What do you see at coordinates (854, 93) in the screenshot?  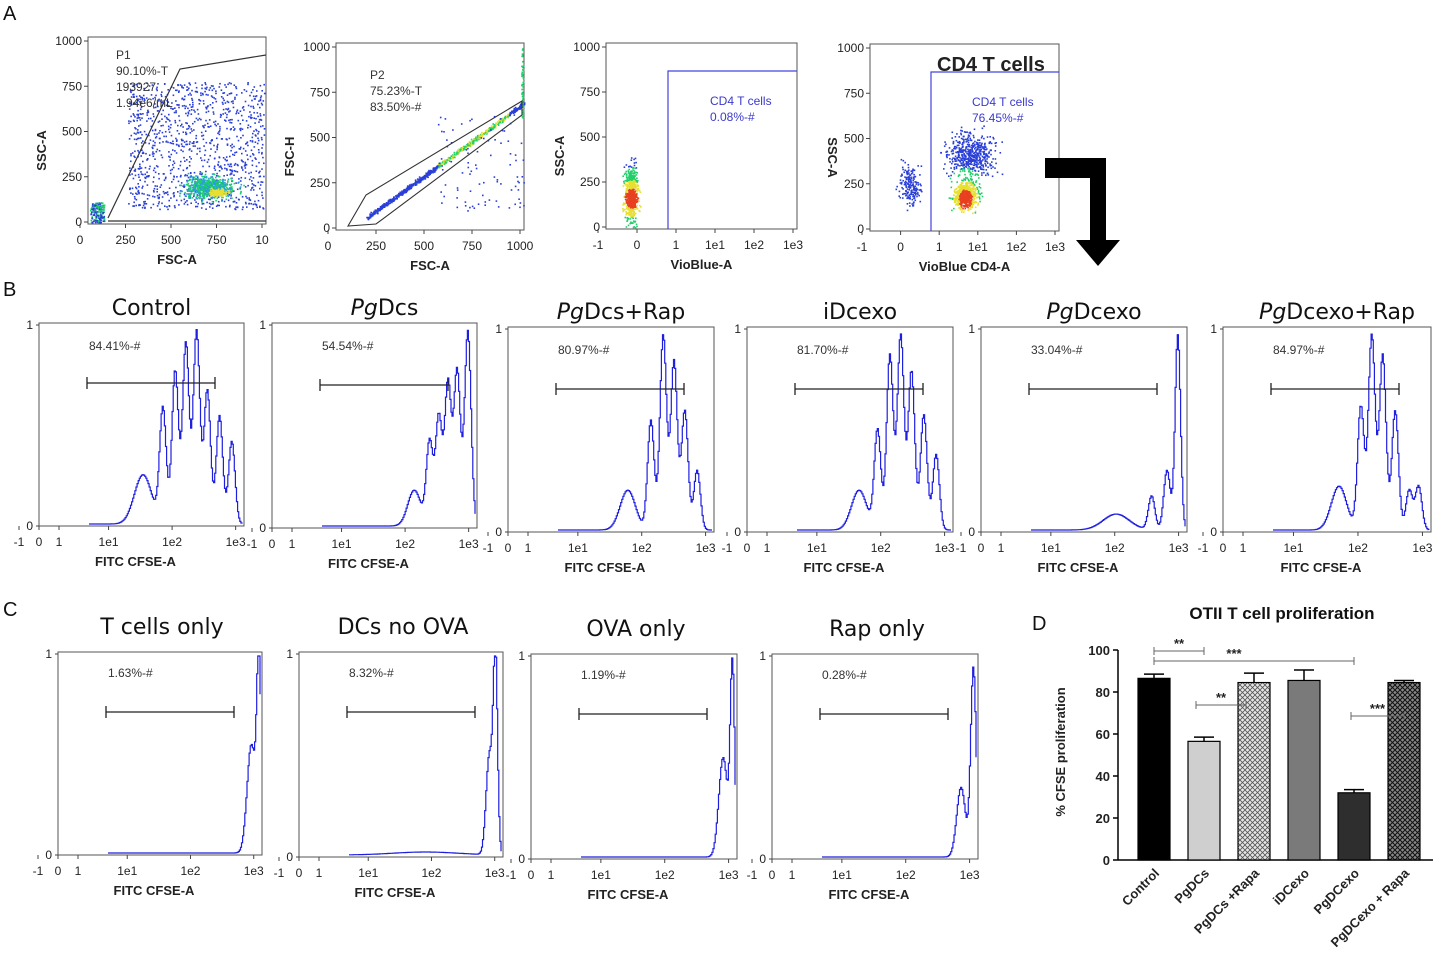 I see `y-tick-label: 750` at bounding box center [854, 93].